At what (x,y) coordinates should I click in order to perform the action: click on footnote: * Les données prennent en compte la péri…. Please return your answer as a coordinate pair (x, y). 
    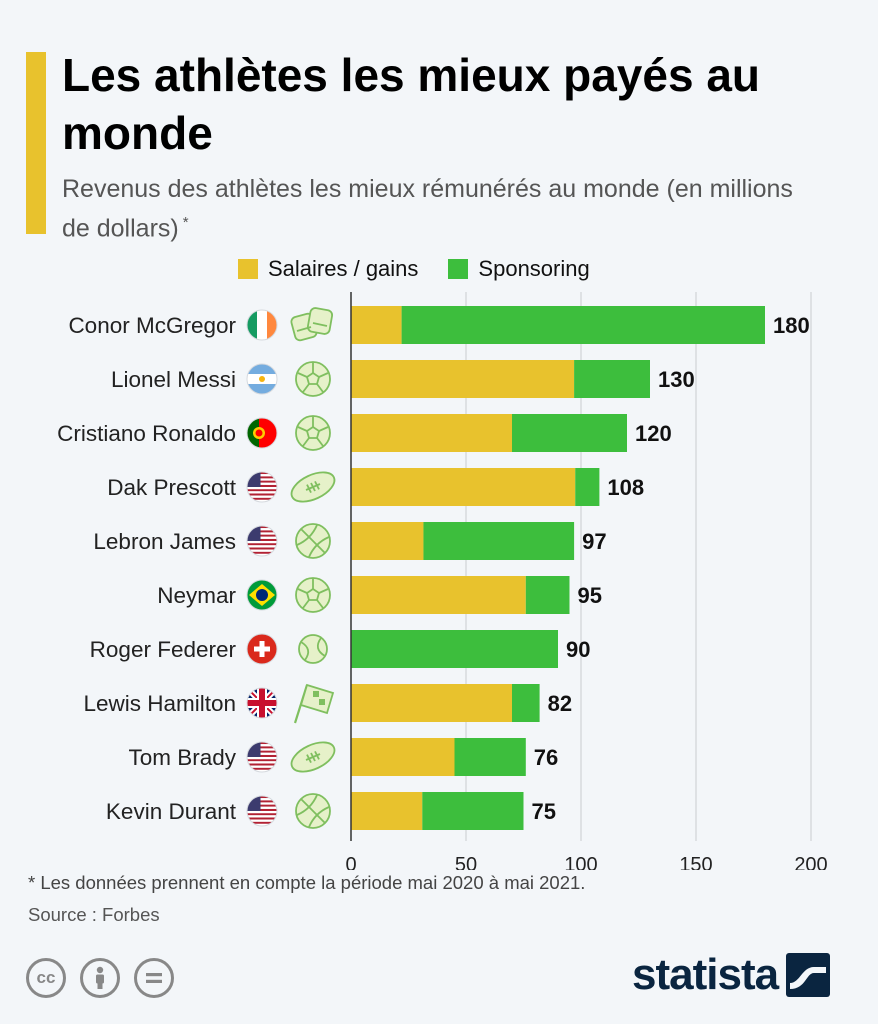
    Looking at the image, I should click on (307, 882).